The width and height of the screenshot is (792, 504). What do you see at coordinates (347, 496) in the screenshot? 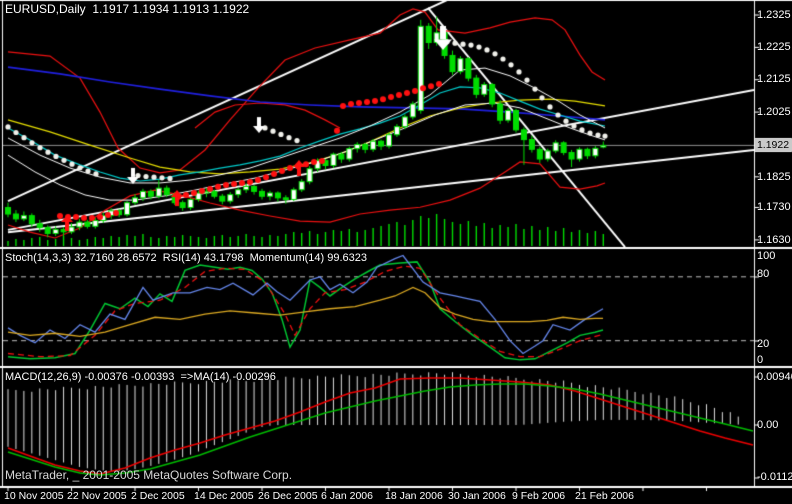
I see `date-tick: 6 Jan 2006` at bounding box center [347, 496].